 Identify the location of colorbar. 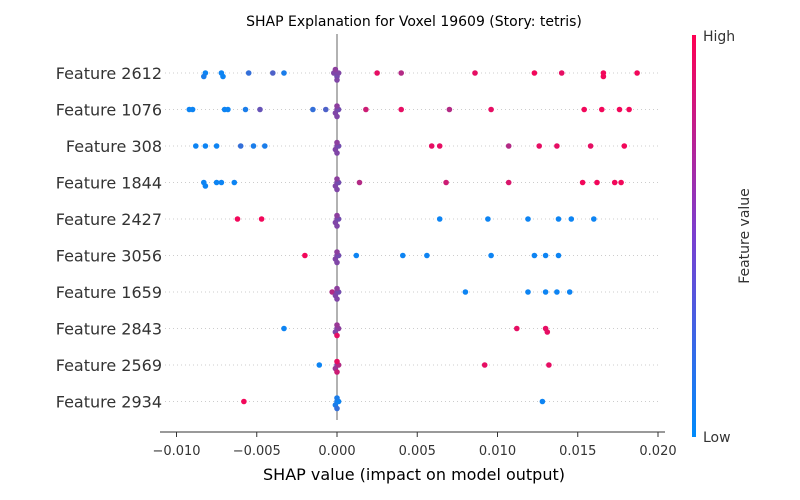
(694, 236).